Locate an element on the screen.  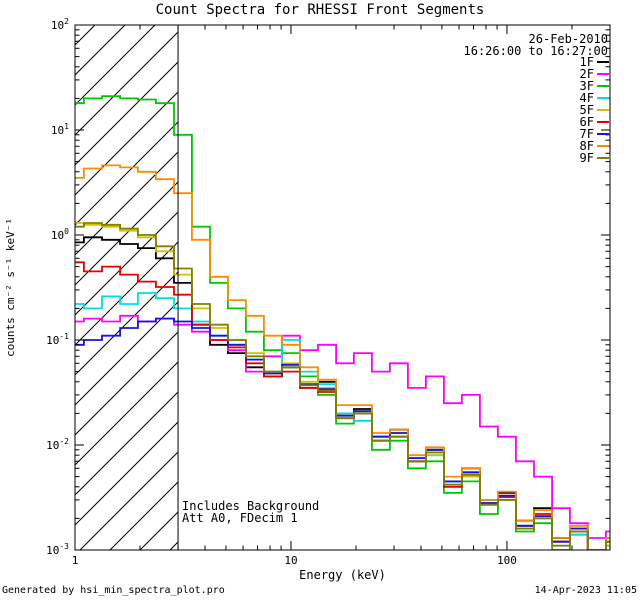
svg-text: 10⁻² is located at coordinates (57, 444).